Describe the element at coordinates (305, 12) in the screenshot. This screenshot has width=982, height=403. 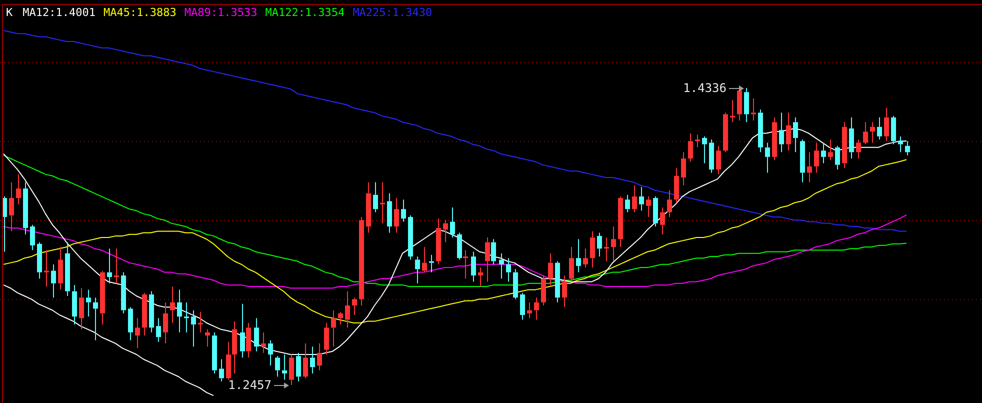
I see `text: MA122:1.3354` at that location.